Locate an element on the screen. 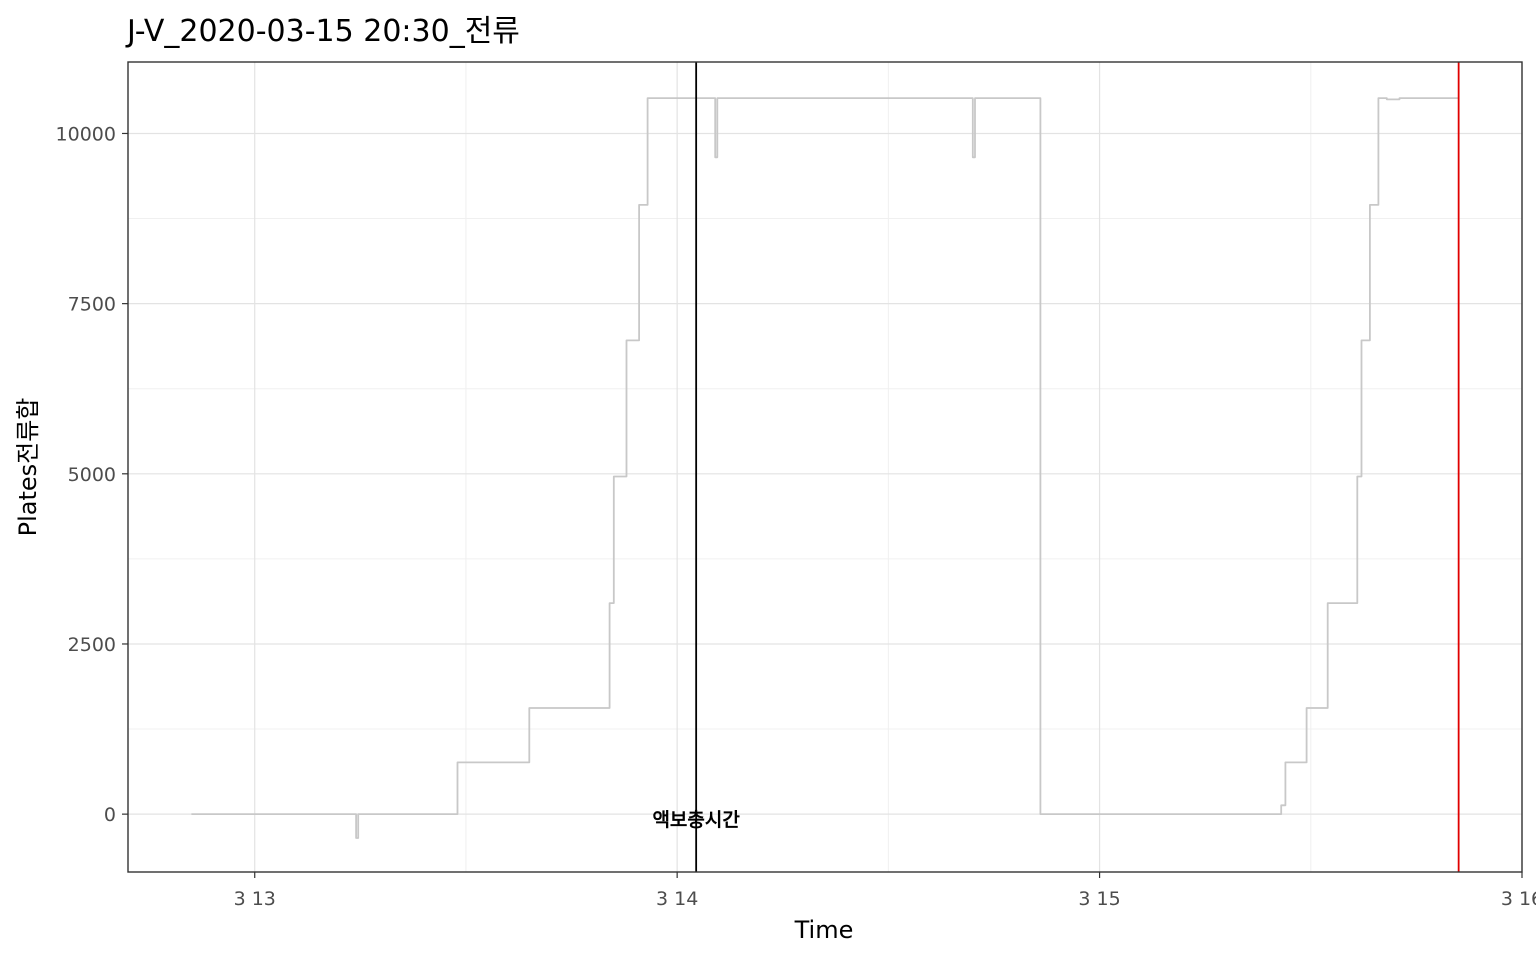 Image resolution: width=1536 pixels, height=960 pixels. x-tick-label: 3 14 is located at coordinates (677, 899).